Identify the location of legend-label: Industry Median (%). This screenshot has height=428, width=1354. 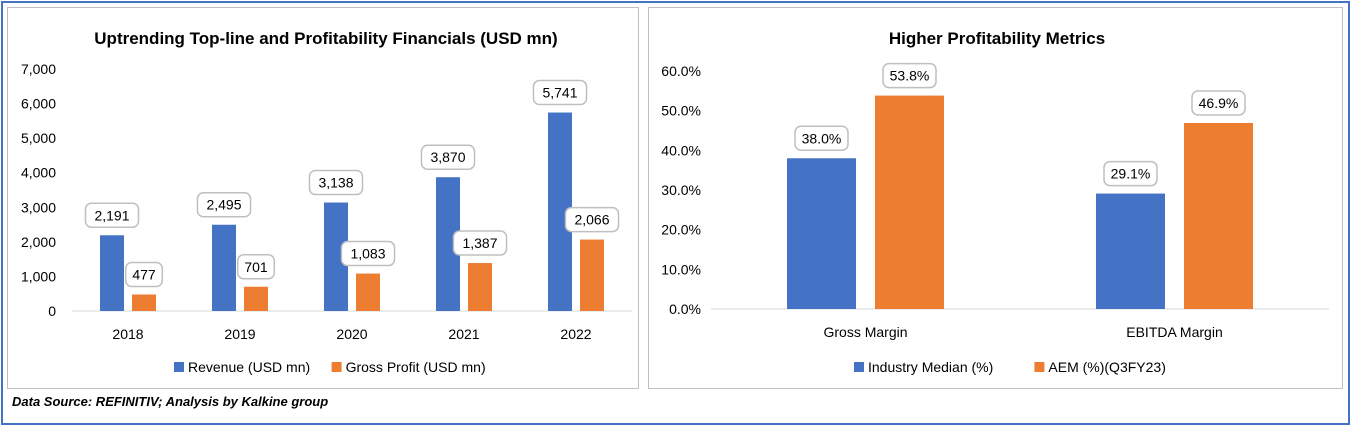
(930, 367).